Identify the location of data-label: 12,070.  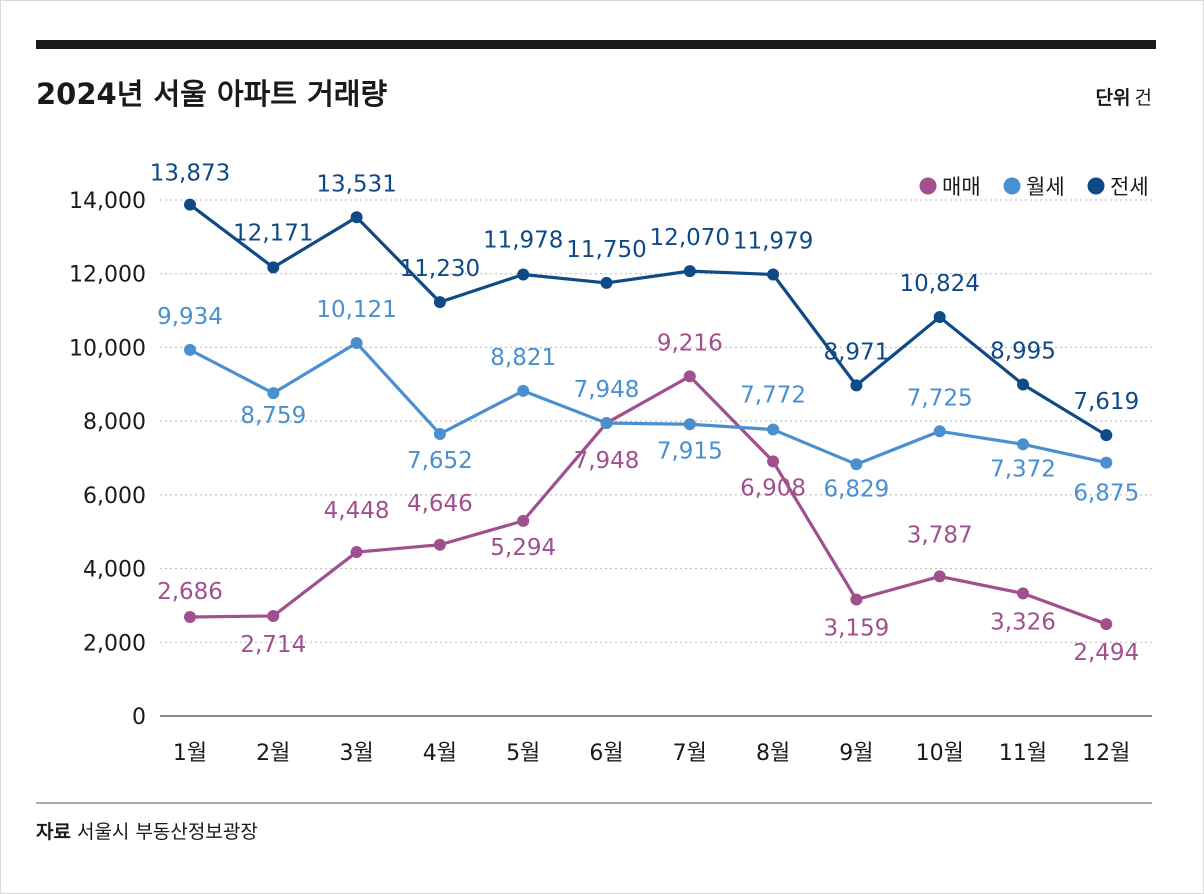
(690, 238).